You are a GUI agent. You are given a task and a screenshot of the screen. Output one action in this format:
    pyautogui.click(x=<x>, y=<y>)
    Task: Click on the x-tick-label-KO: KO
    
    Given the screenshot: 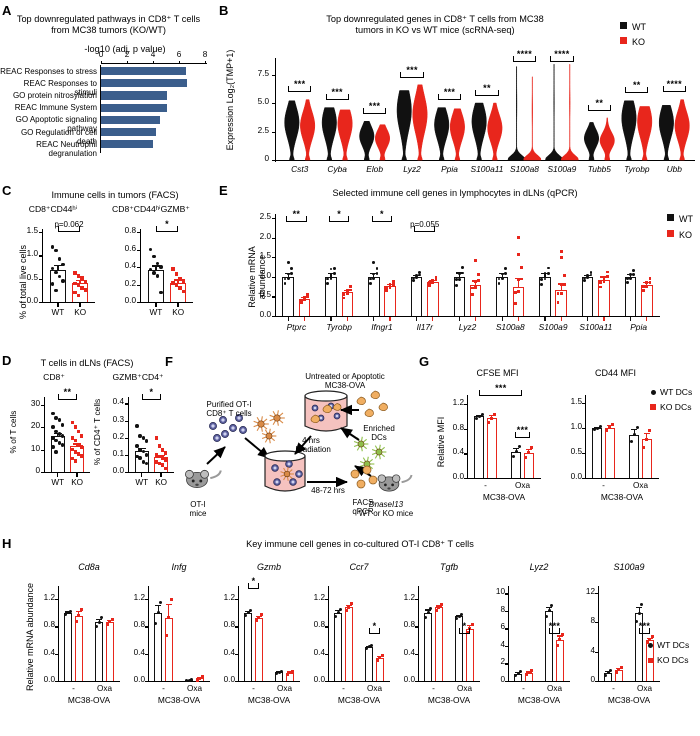 What is the action you would take?
    pyautogui.click(x=161, y=482)
    